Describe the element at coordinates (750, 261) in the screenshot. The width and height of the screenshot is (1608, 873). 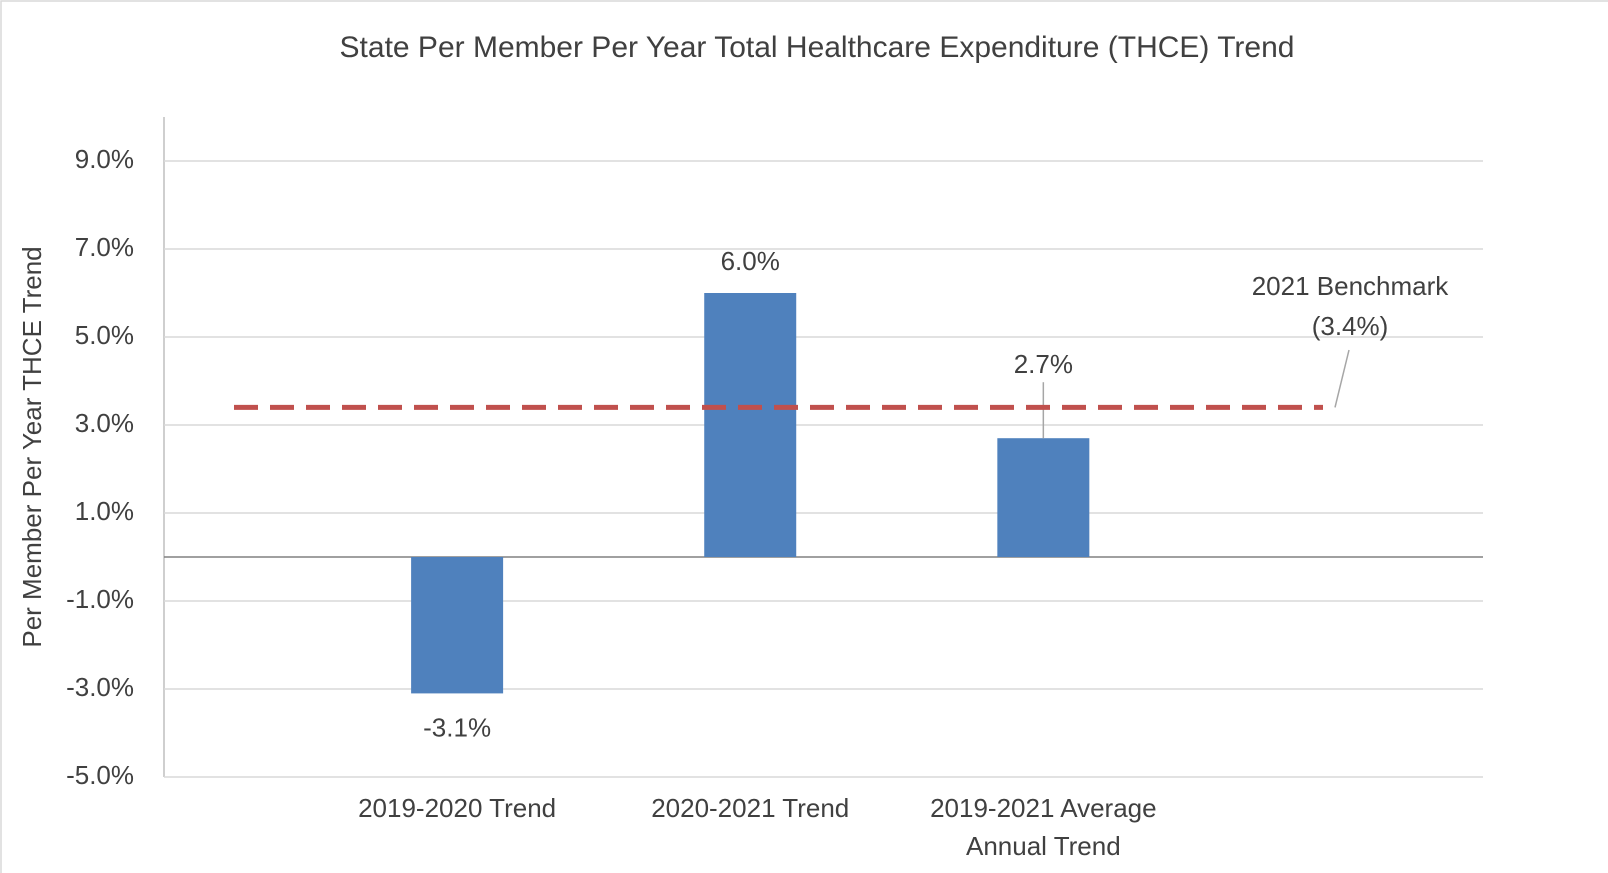
I see `data-label: 6.0%` at that location.